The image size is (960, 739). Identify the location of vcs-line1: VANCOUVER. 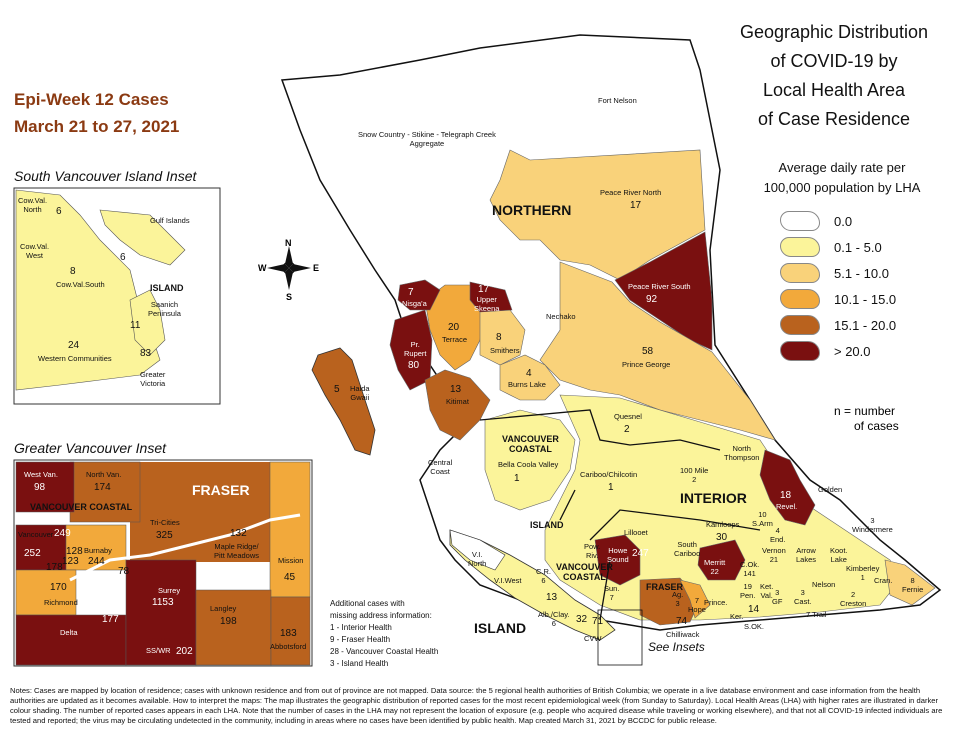
(584, 567).